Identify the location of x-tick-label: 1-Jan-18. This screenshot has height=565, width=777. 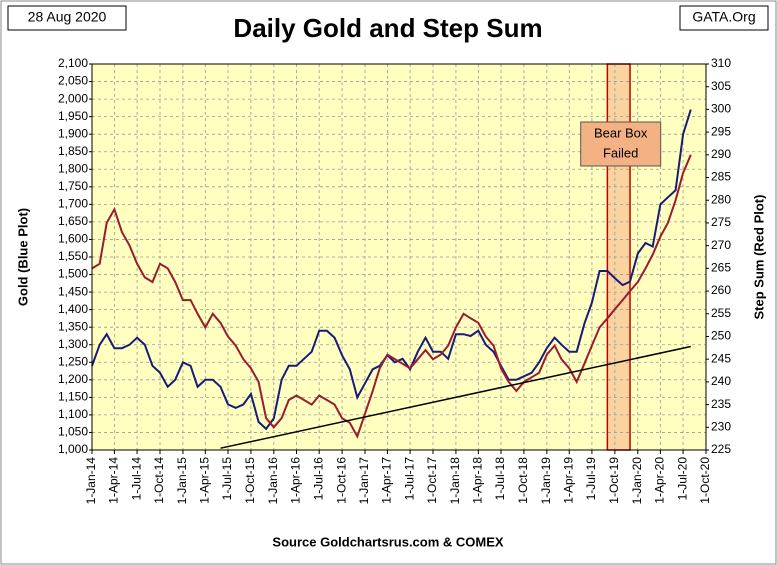
(455, 481).